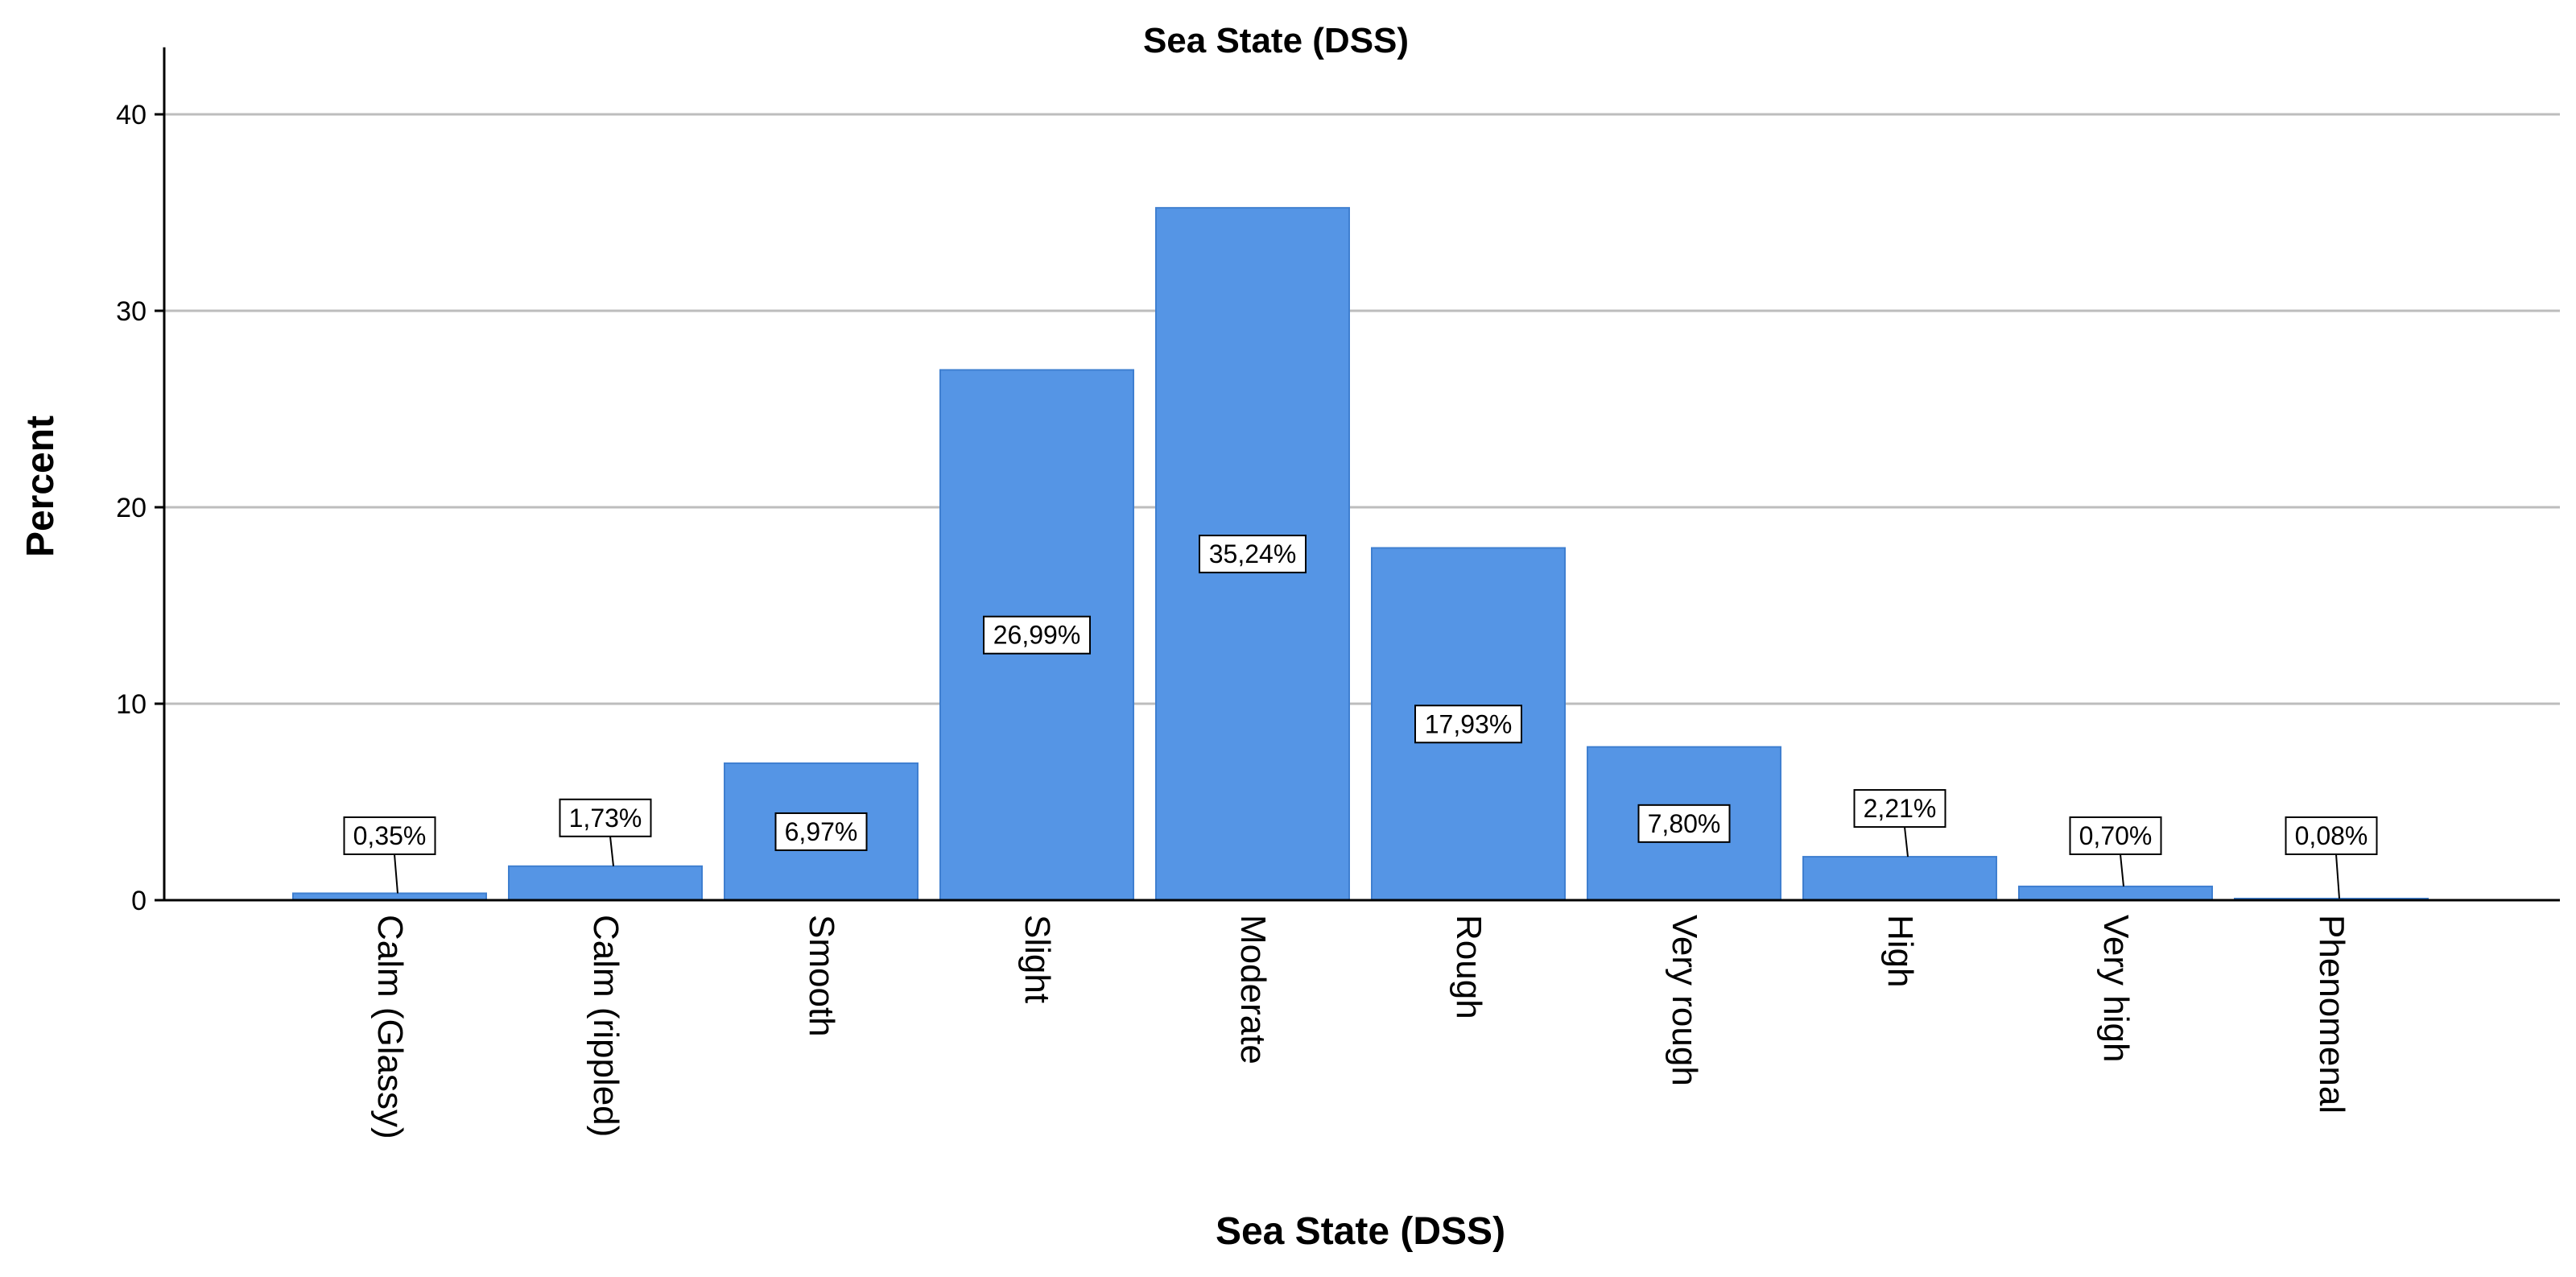 Image resolution: width=2576 pixels, height=1277 pixels. I want to click on data-label: 35,24%, so click(1253, 554).